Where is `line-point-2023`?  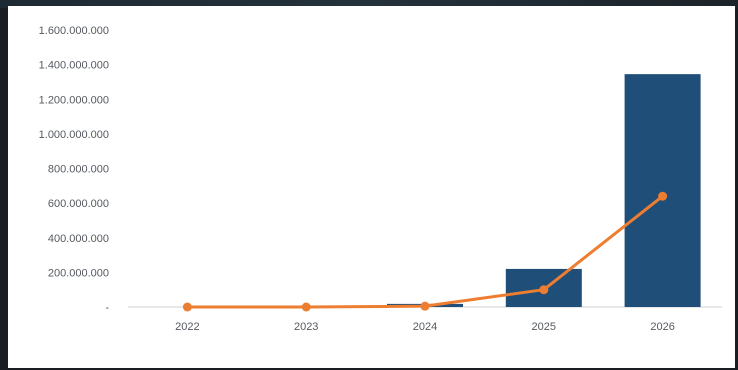 line-point-2023 is located at coordinates (306, 307).